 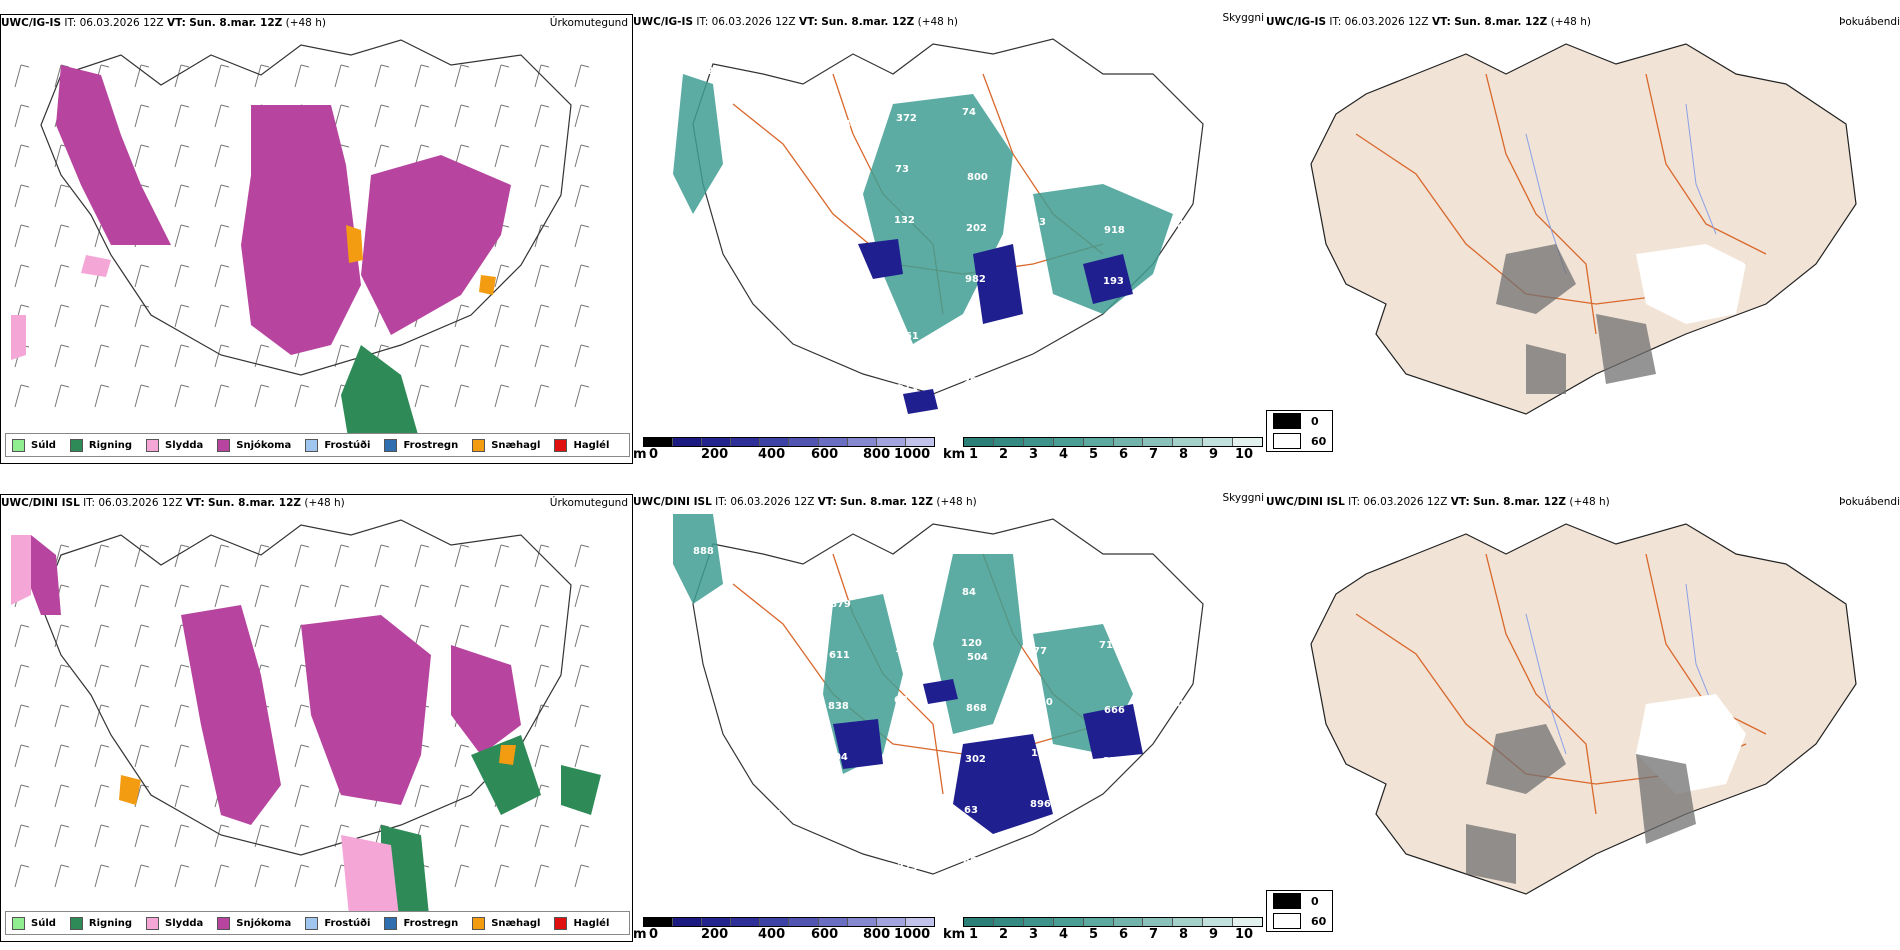 What do you see at coordinates (1040, 171) in the screenshot?
I see `ceiling-label: 60` at bounding box center [1040, 171].